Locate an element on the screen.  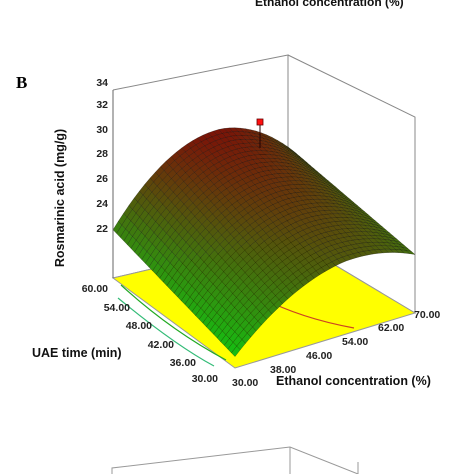
x-tick: 62.00 is located at coordinates (391, 328).